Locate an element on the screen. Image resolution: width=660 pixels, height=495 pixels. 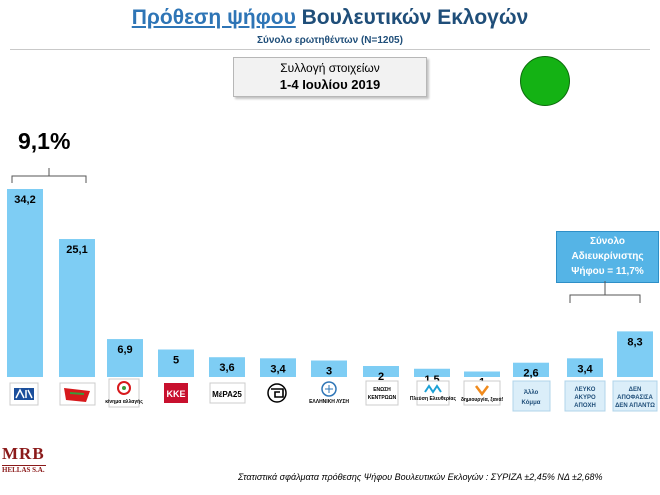
enosi-logo-text-2: ΚΕΝΤΡΩΩΝ is located at coordinates (382, 398).